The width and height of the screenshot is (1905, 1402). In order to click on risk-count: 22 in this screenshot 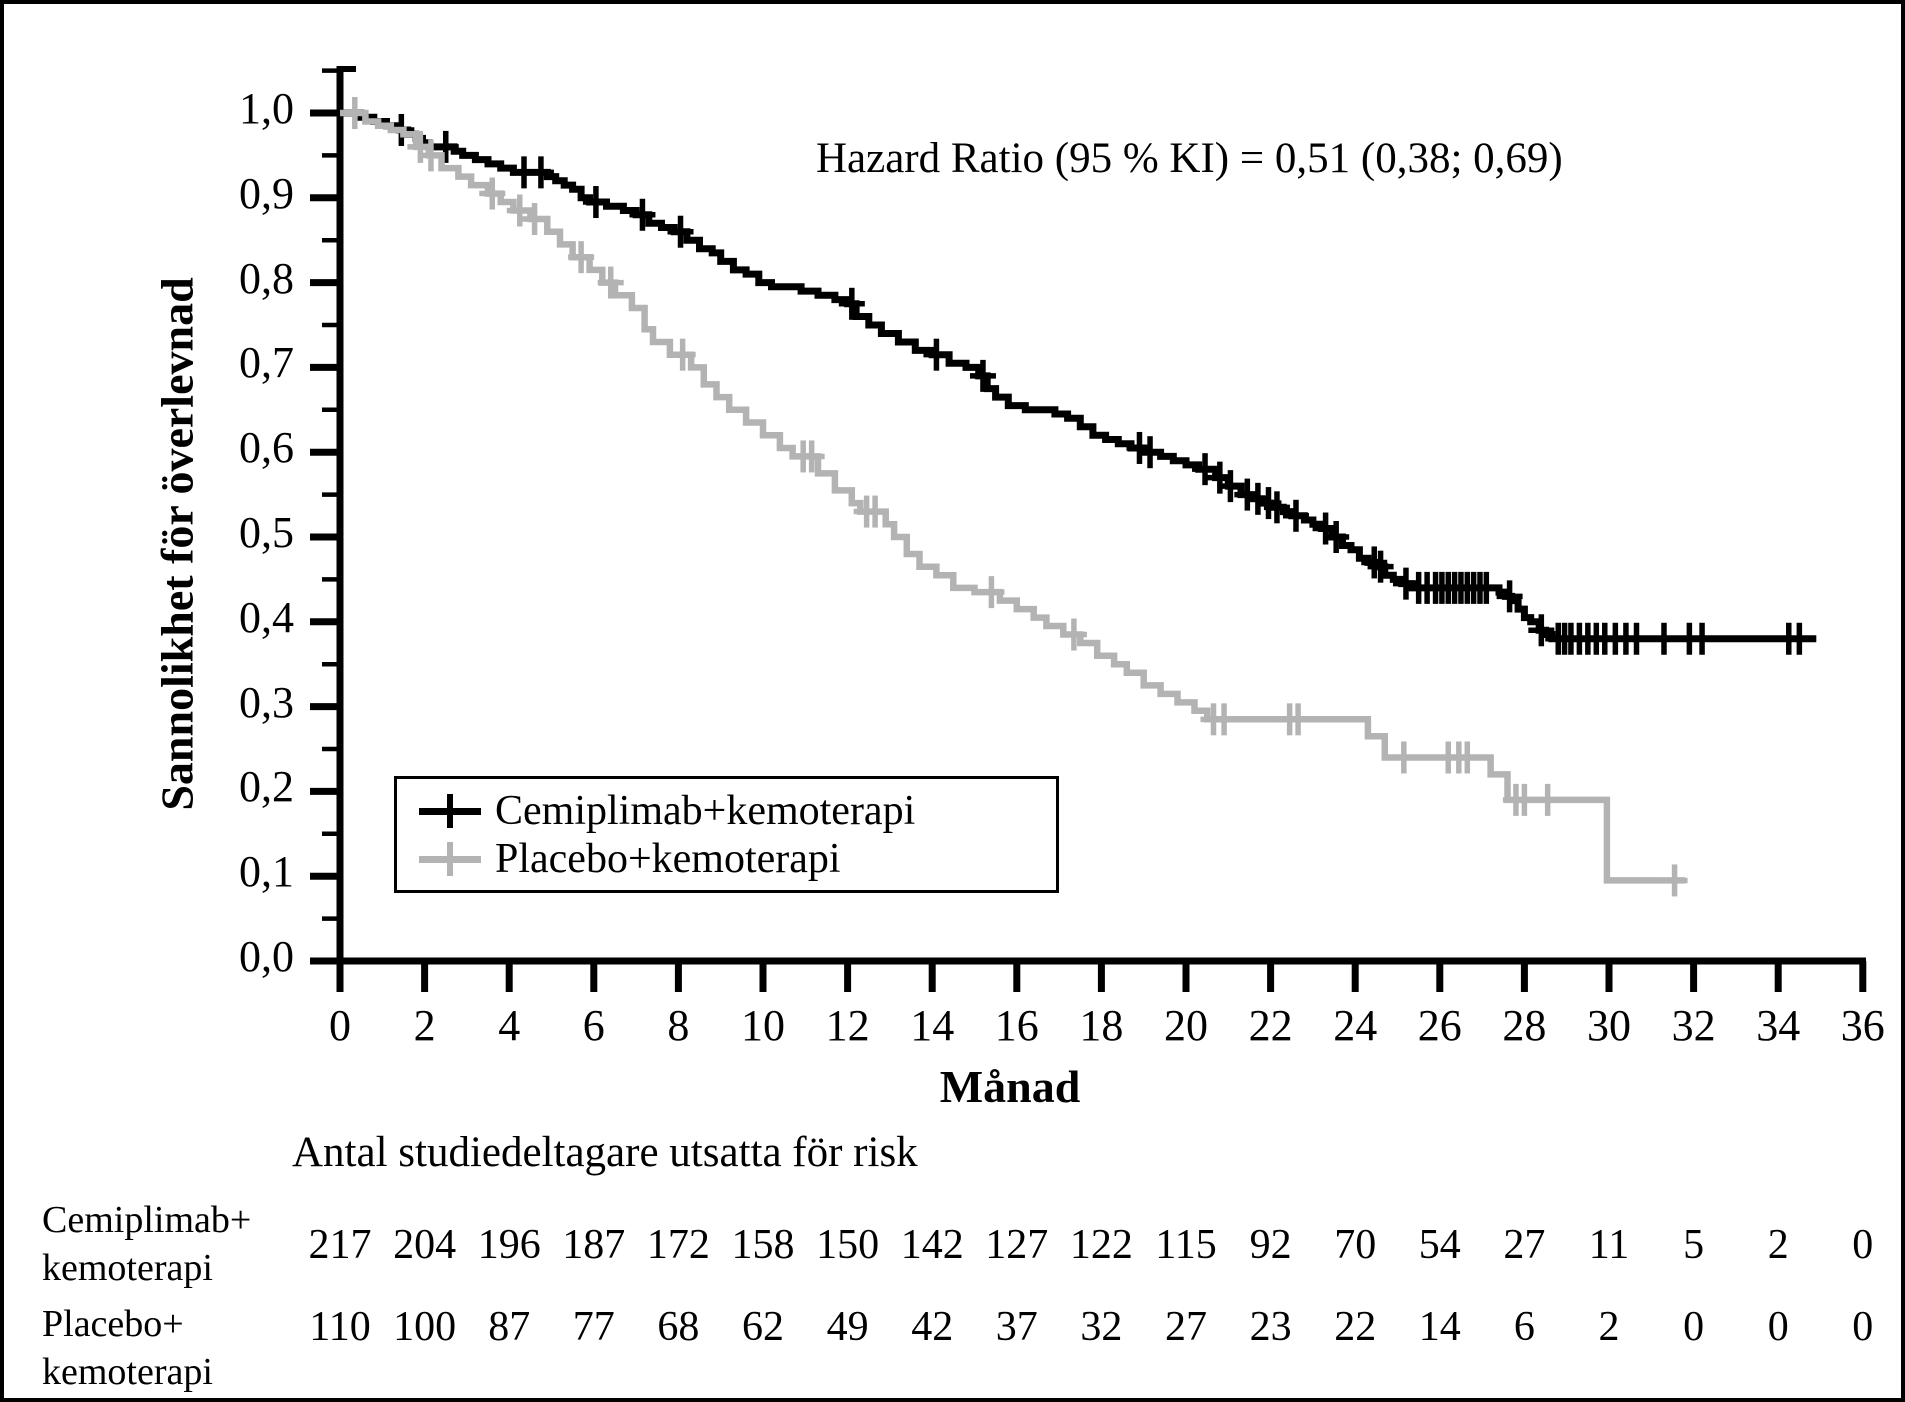, I will do `click(1355, 1327)`.